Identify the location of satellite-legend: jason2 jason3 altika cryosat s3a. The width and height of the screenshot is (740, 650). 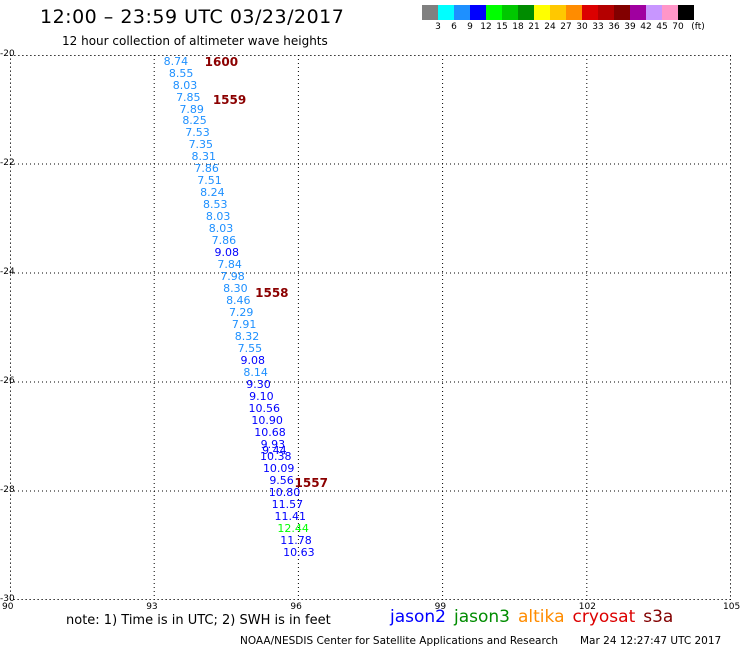
(535, 617).